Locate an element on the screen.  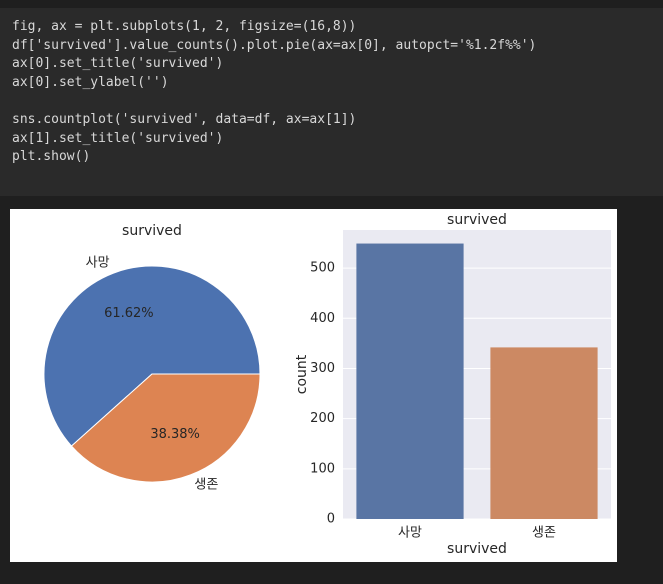
code-line: ax[0].set_title('survived') is located at coordinates (118, 64).